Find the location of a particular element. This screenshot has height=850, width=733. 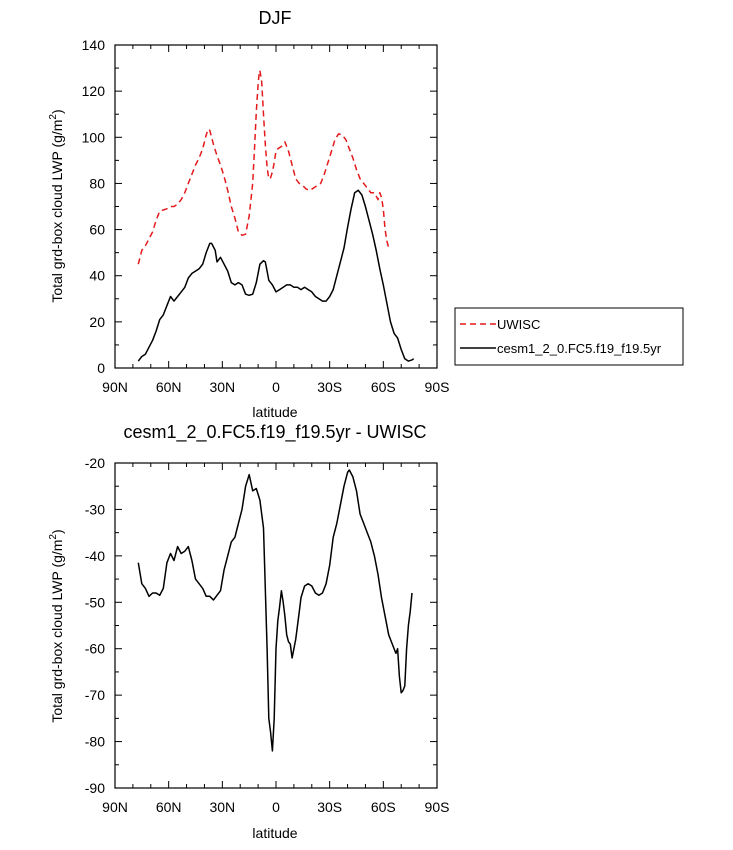

y-tick-label: -60 is located at coordinates (95, 649).